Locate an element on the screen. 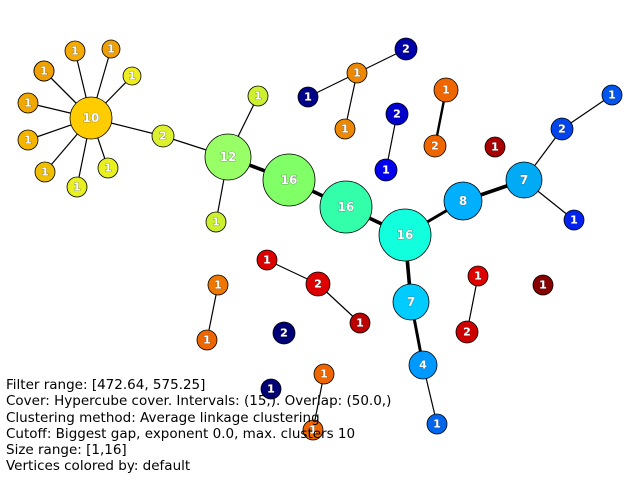 This screenshot has width=640, height=480. graph-node: 12 is located at coordinates (228, 157).